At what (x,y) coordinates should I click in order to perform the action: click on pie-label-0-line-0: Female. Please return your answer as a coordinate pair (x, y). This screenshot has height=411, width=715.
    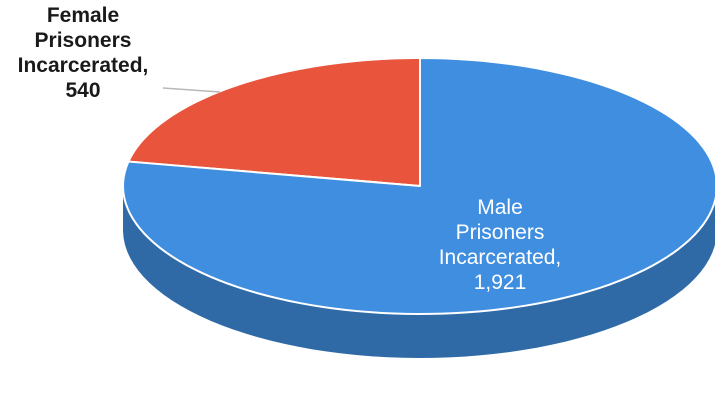
    Looking at the image, I should click on (83, 15).